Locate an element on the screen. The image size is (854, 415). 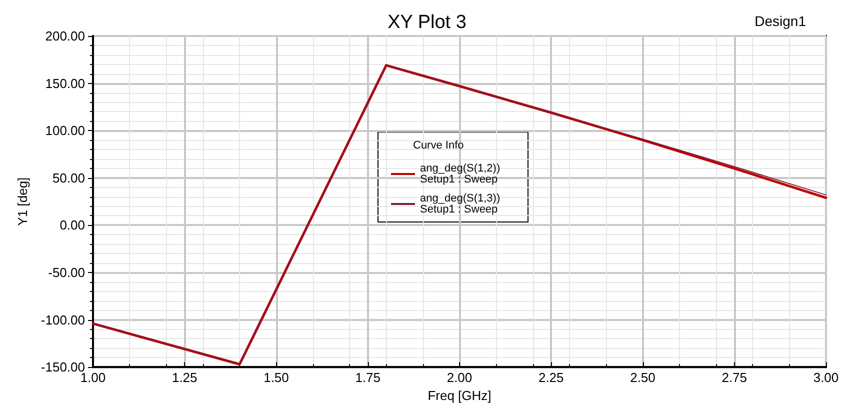
legend-label: ang_deg(S(1,3)) Setup1 : Sweep is located at coordinates (460, 204).